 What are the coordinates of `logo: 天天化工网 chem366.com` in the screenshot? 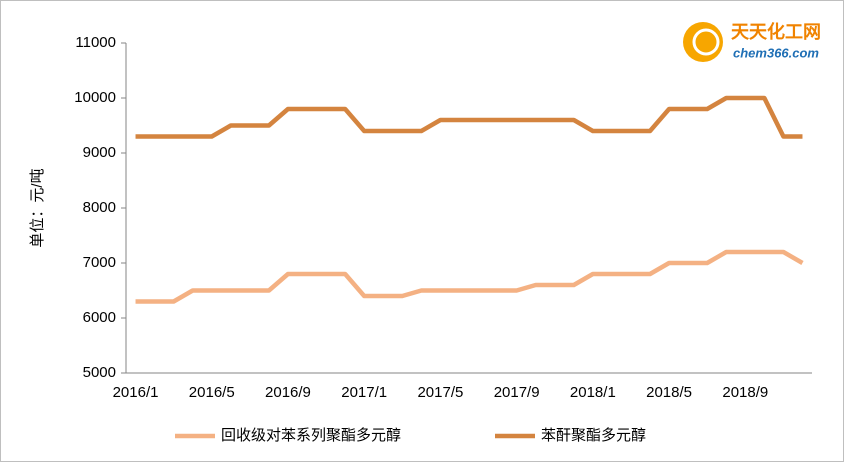 It's located at (752, 41).